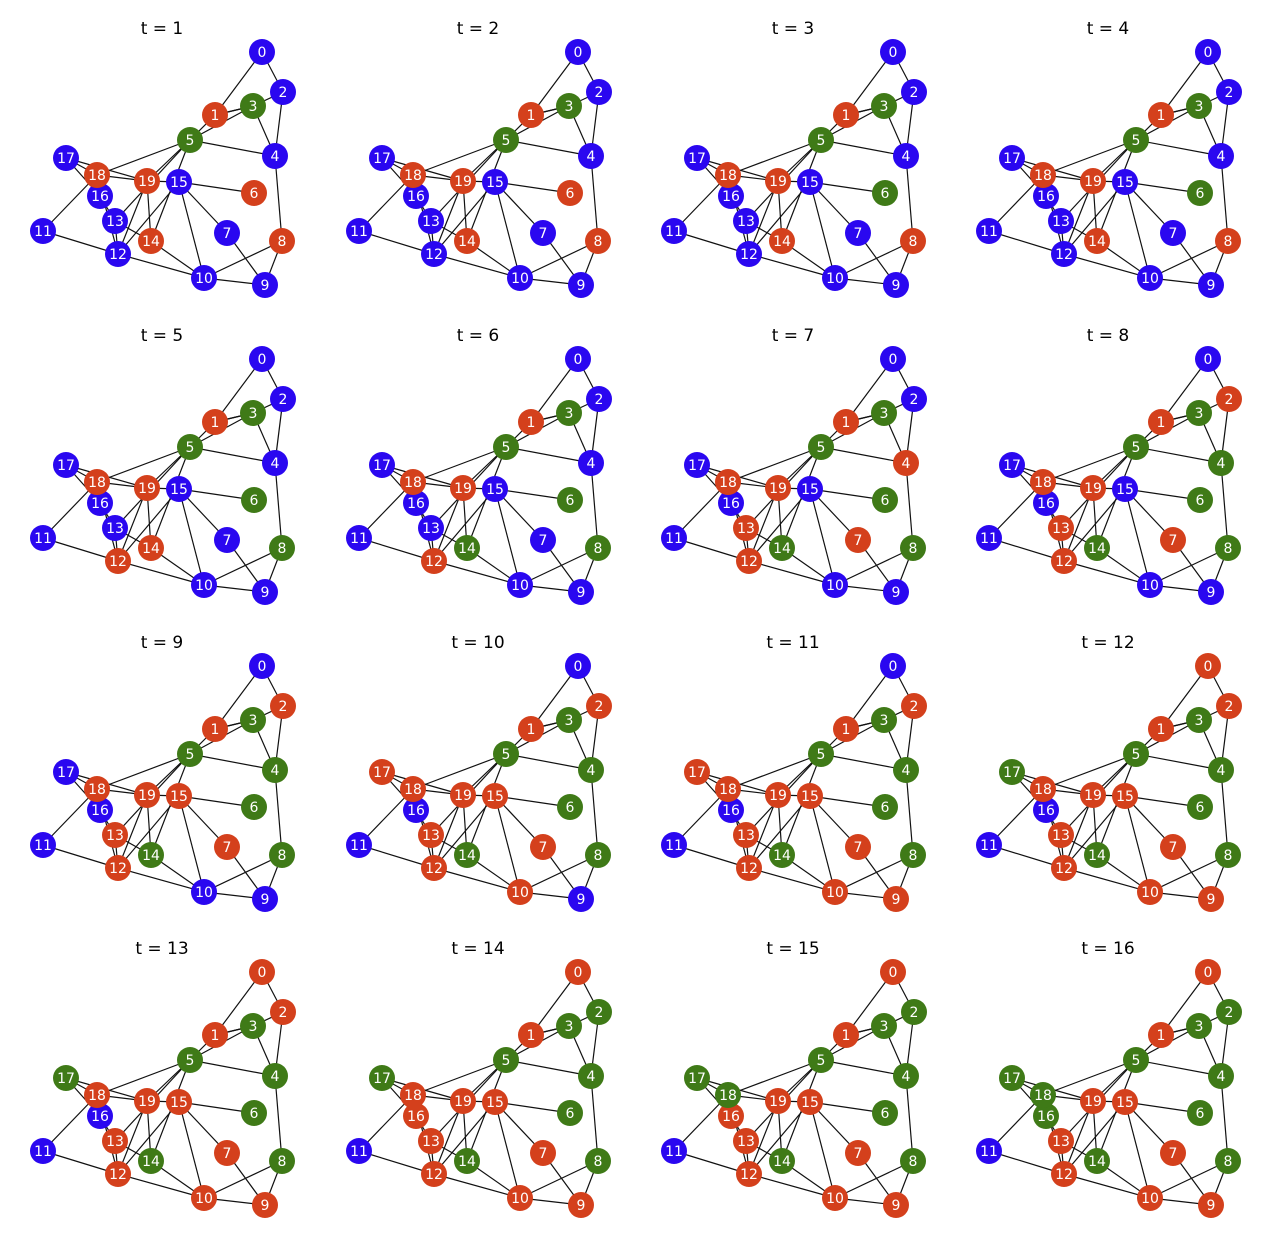 The height and width of the screenshot is (1238, 1268). Describe the element at coordinates (746, 529) in the screenshot. I see `node-label: 13` at that location.